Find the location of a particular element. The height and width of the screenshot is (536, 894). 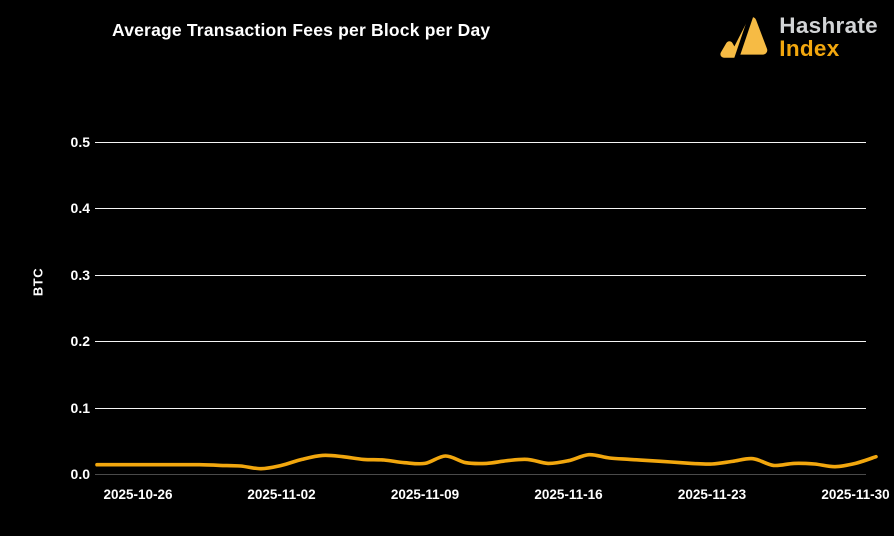

logo-text-hashrate: Hashrate is located at coordinates (828, 25).